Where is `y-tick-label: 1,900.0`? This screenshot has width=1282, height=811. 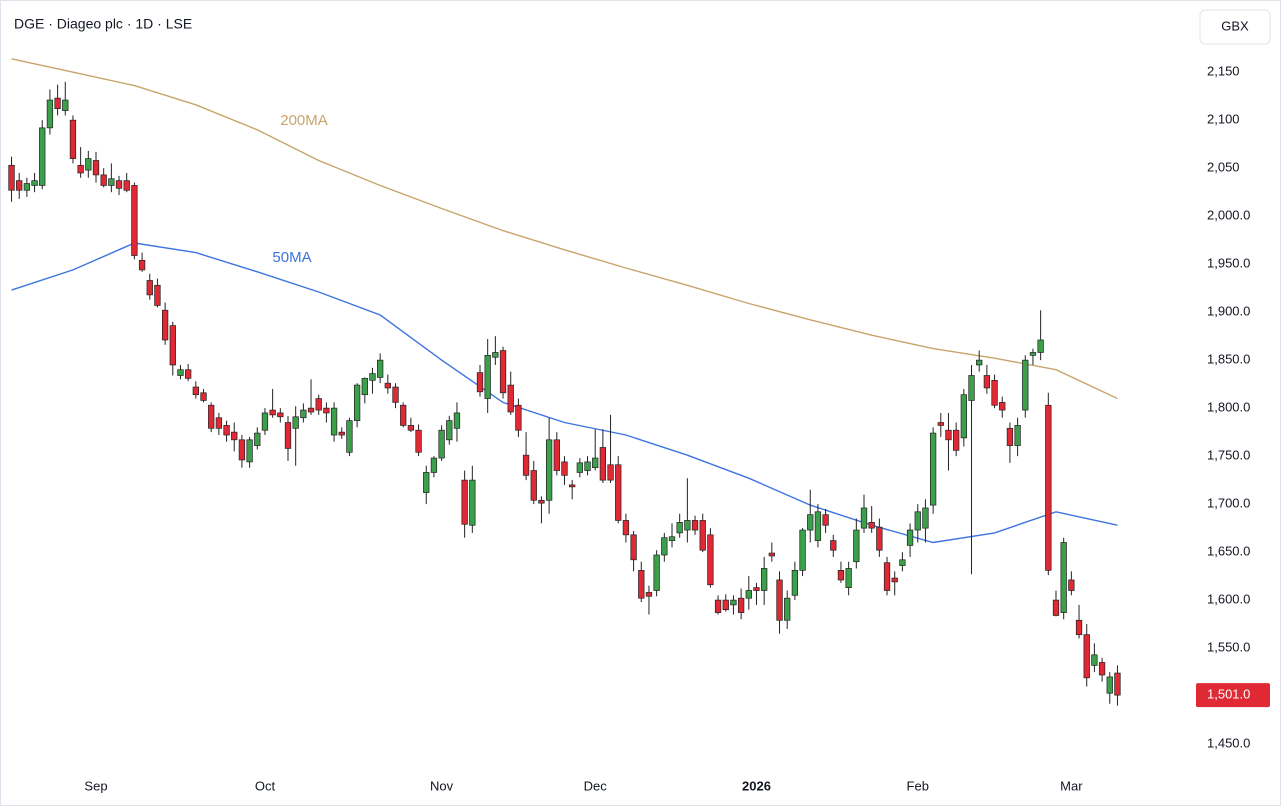
y-tick-label: 1,900.0 is located at coordinates (1228, 311).